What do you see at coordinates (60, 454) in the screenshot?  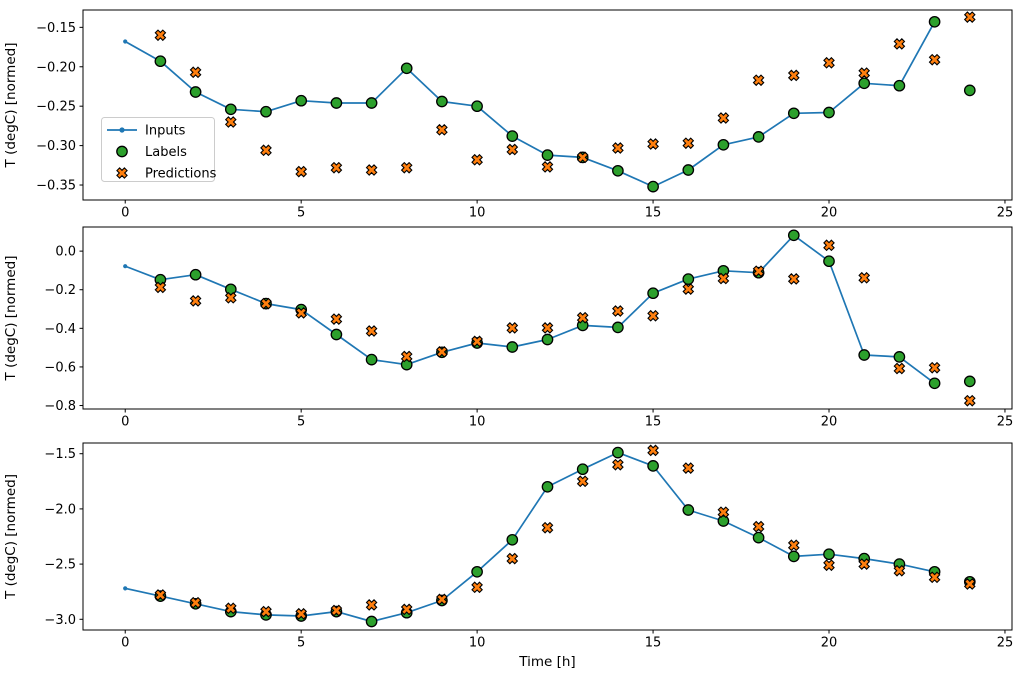 I see `y-tick-label: −1.5` at bounding box center [60, 454].